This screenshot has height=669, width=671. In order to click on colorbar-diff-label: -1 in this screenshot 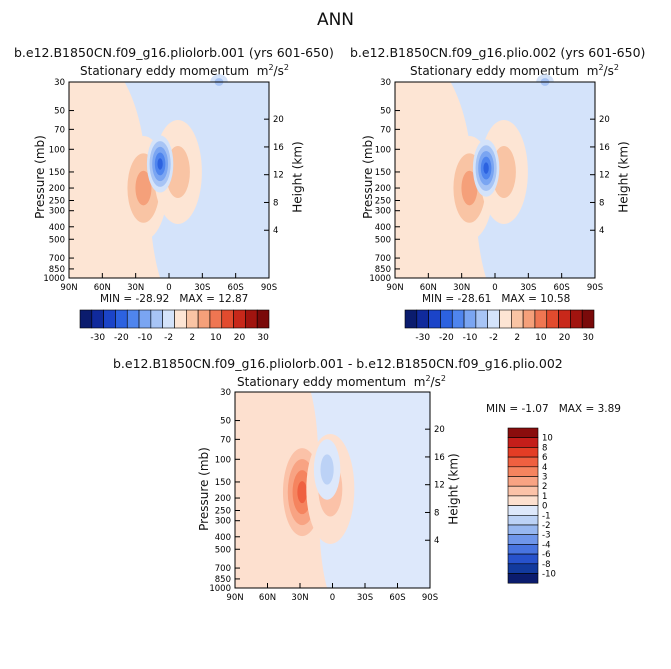, I will do `click(546, 516)`.